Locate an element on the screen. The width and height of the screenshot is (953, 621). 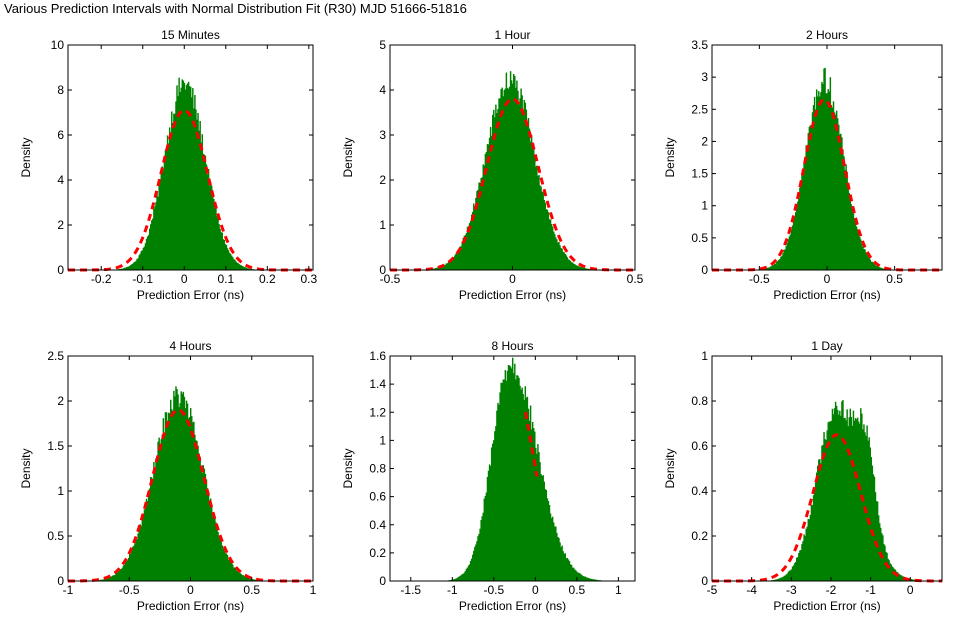
y-tick-label: 0.6 is located at coordinates (377, 497).